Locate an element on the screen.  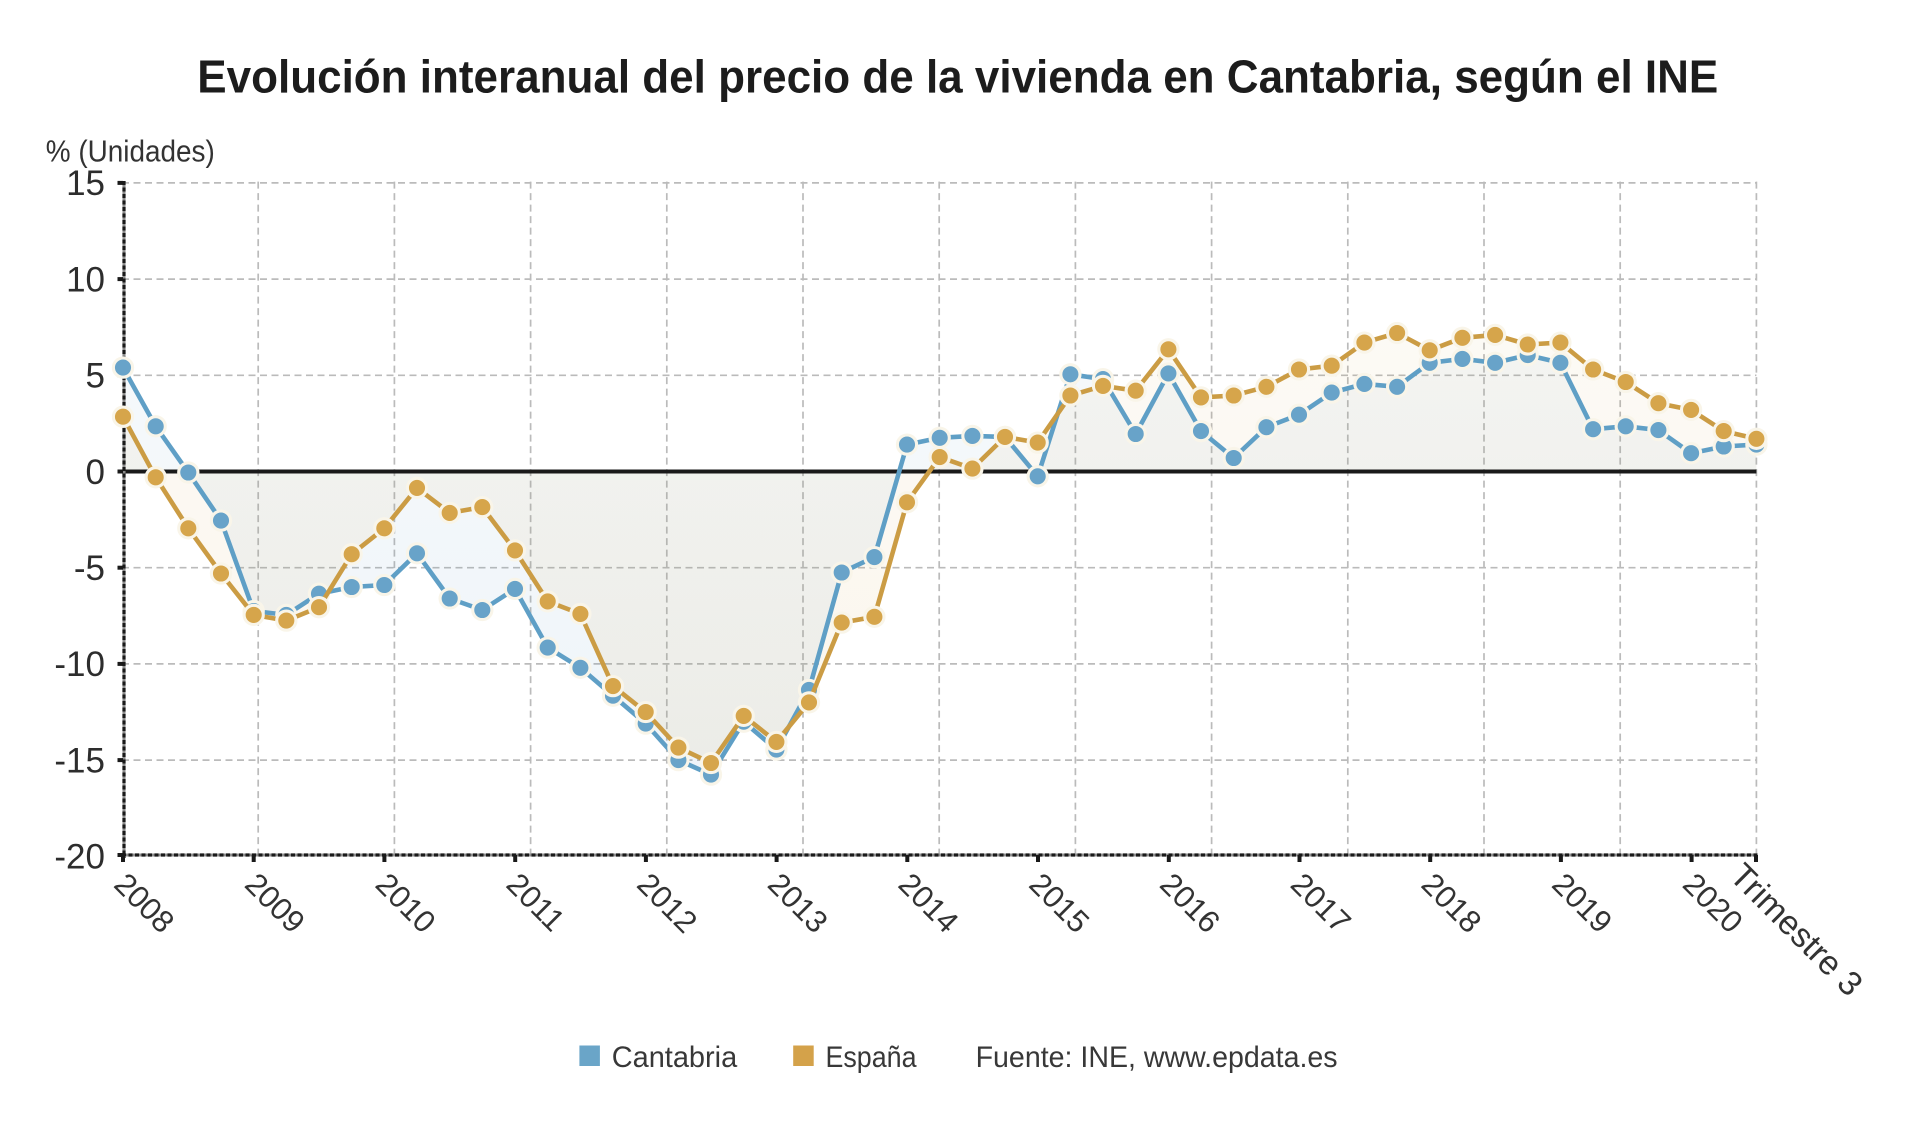
svg-text: España is located at coordinates (871, 1057).